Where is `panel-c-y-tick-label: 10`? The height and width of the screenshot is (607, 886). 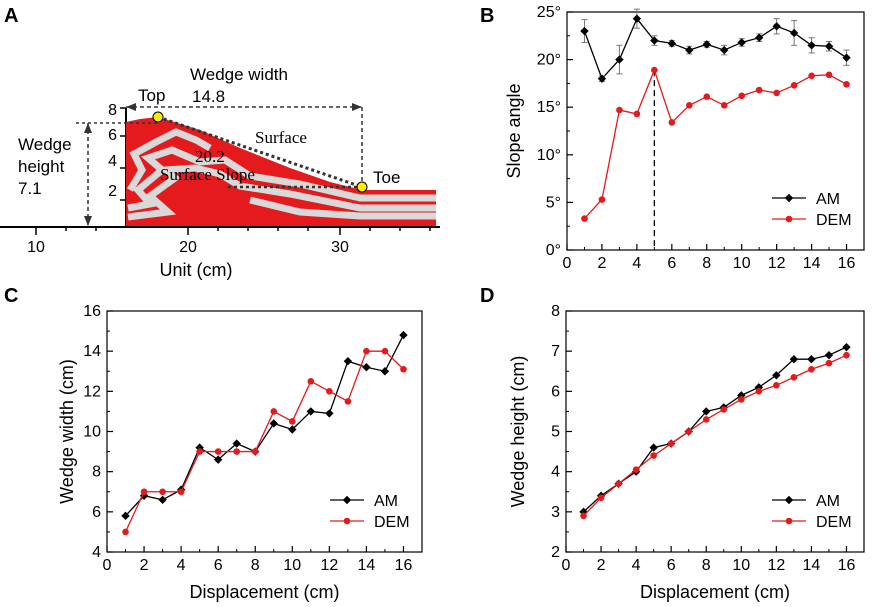
panel-c-y-tick-label: 10 is located at coordinates (92, 432).